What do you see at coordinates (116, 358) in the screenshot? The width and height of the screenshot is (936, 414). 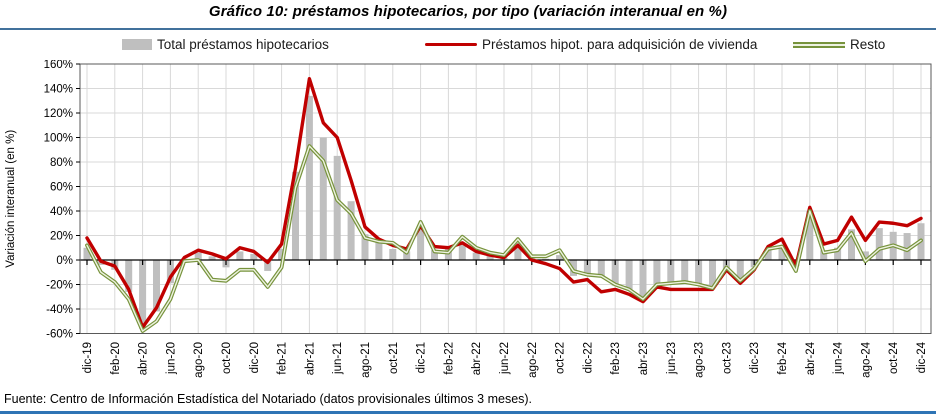 I see `x-tick-label: feb-20` at bounding box center [116, 358].